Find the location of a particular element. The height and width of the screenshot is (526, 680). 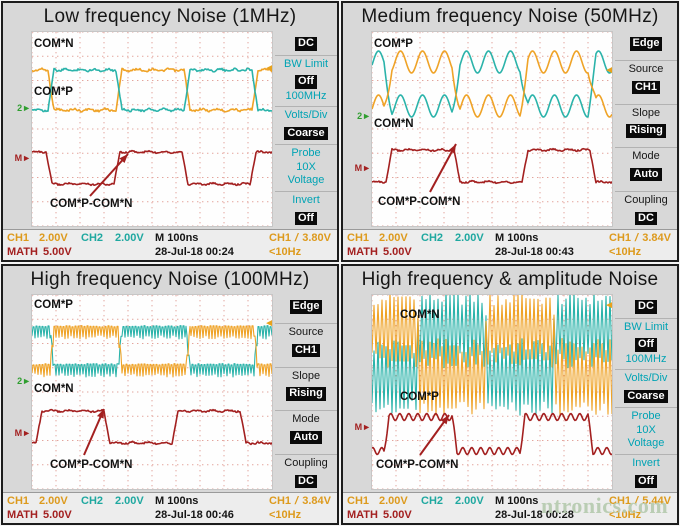

ch1-volts-div: 2.00V is located at coordinates (393, 238).